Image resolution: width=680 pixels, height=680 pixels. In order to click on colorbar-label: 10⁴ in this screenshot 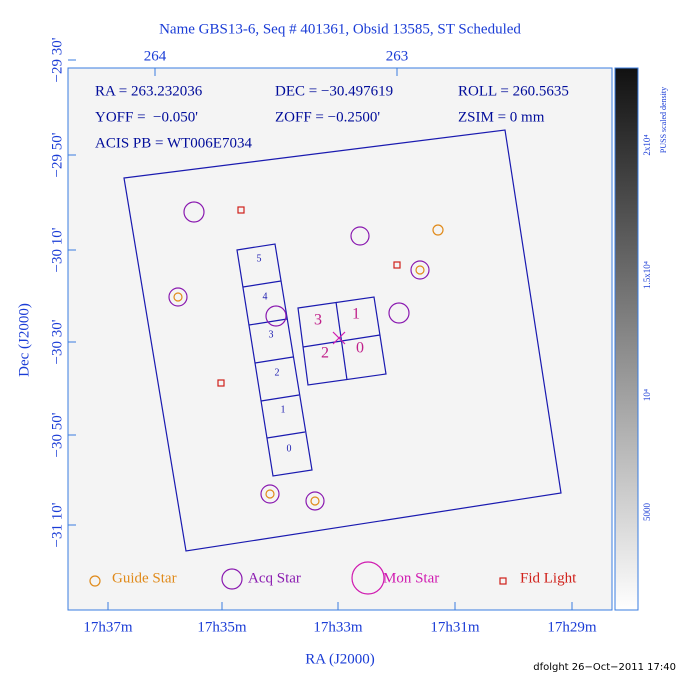, I will do `click(647, 395)`.